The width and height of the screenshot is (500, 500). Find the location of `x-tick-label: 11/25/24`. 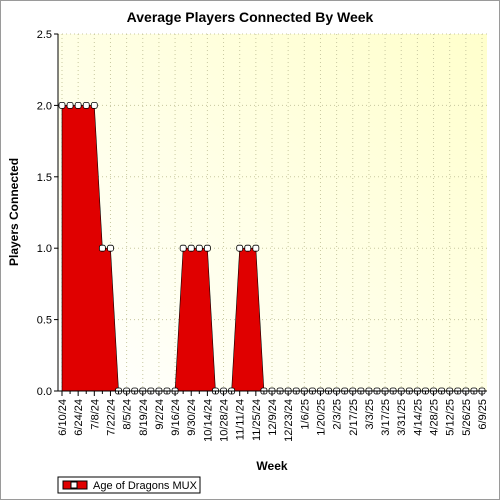

x-tick-label: 11/25/24 is located at coordinates (257, 420).